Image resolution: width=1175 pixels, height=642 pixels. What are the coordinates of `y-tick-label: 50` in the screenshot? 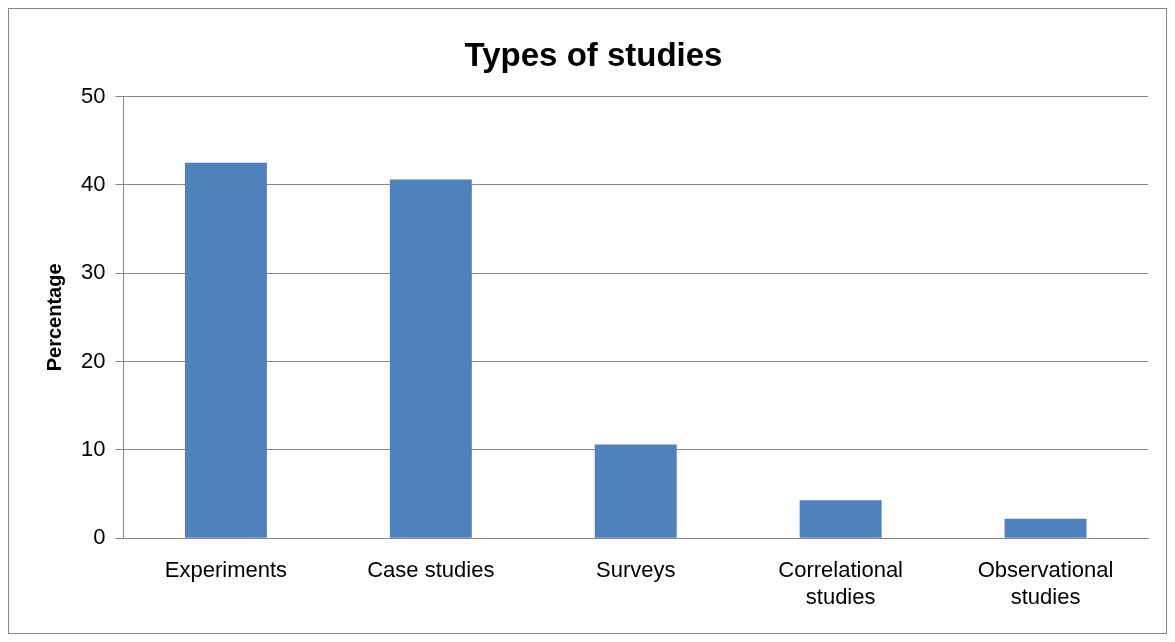 It's located at (93, 95).